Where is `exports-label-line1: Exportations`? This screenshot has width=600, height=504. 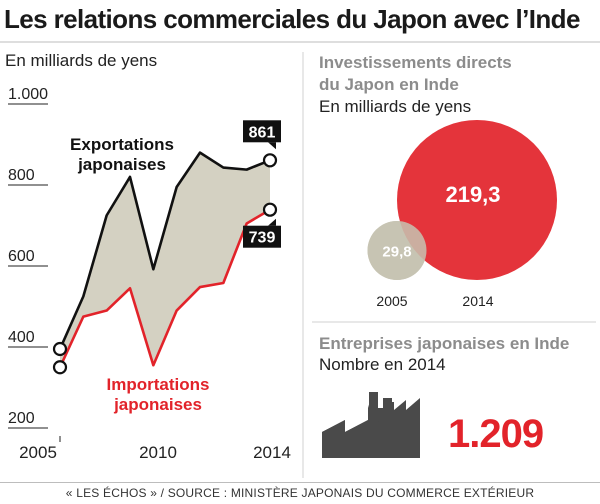
exports-label-line1: Exportations is located at coordinates (122, 144).